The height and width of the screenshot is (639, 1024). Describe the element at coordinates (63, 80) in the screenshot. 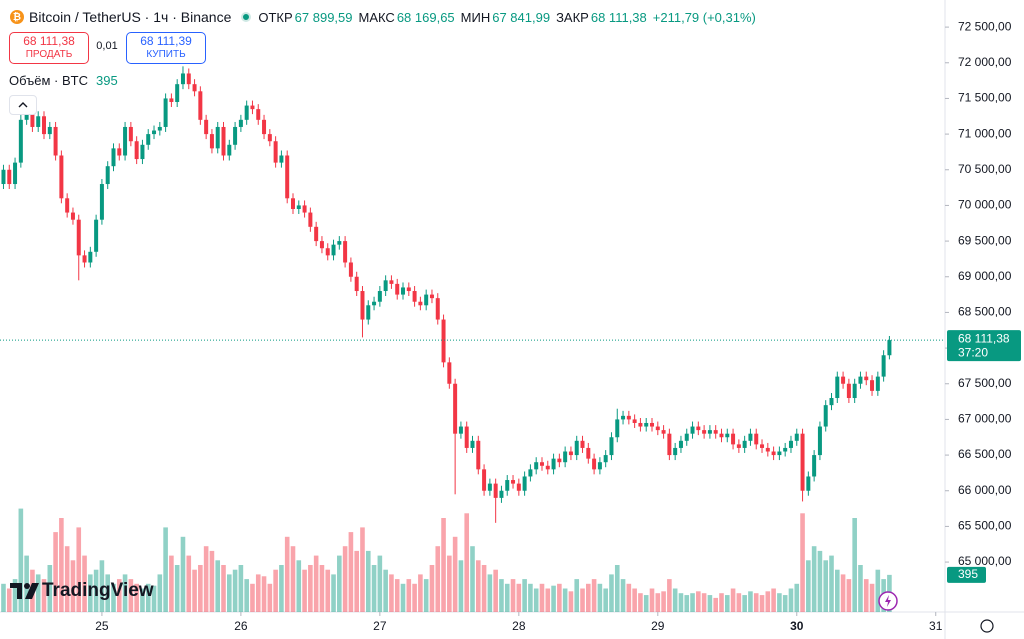

I see `volume-legend: Объём · BTC 395` at that location.